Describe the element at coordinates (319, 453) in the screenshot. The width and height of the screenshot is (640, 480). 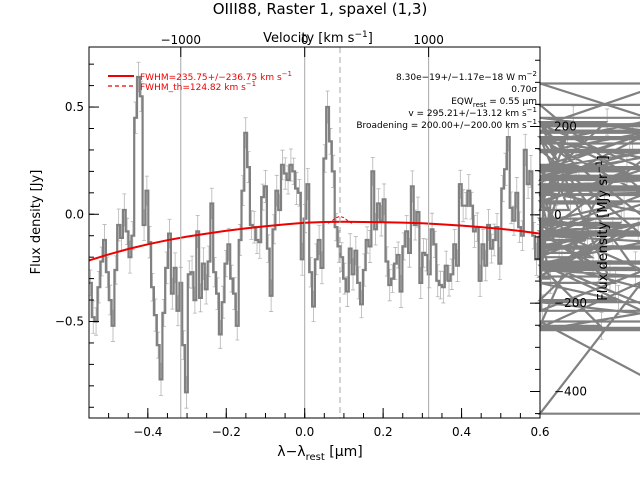
I see `x-axis-label: λ−λrest [μm]` at that location.